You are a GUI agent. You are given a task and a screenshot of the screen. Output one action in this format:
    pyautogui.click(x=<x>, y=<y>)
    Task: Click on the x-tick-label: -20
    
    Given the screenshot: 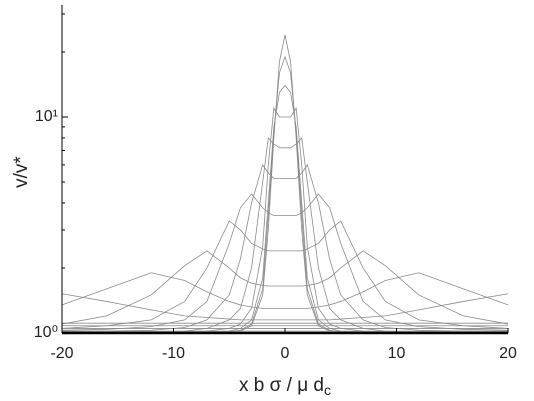 What is the action you would take?
    pyautogui.click(x=61, y=353)
    